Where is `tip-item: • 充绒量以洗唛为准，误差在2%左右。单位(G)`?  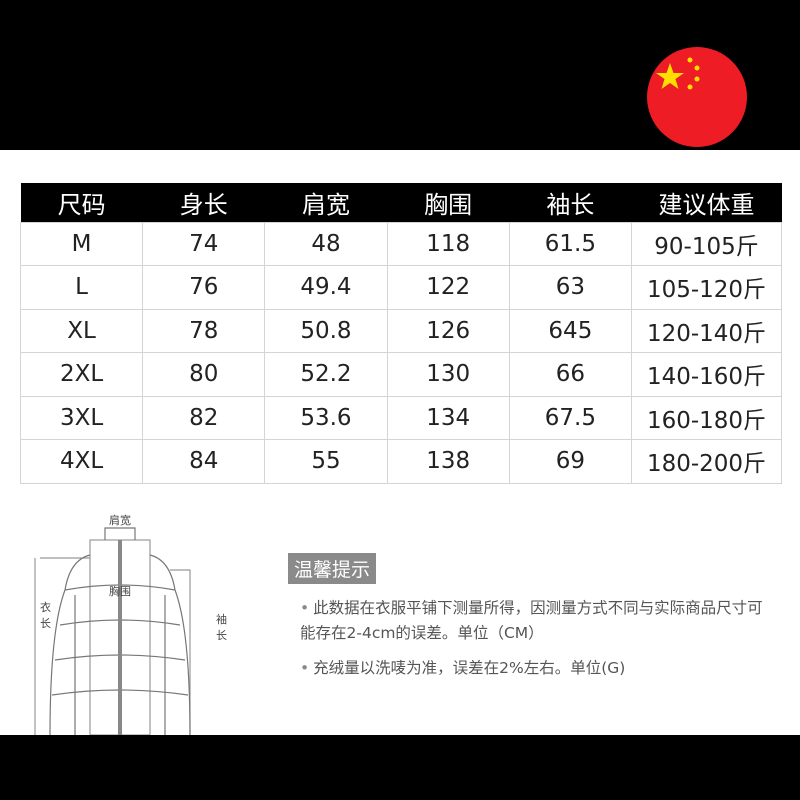 tip-item: • 充绒量以洗唛为准，误差在2%左右。单位(G) is located at coordinates (463, 668).